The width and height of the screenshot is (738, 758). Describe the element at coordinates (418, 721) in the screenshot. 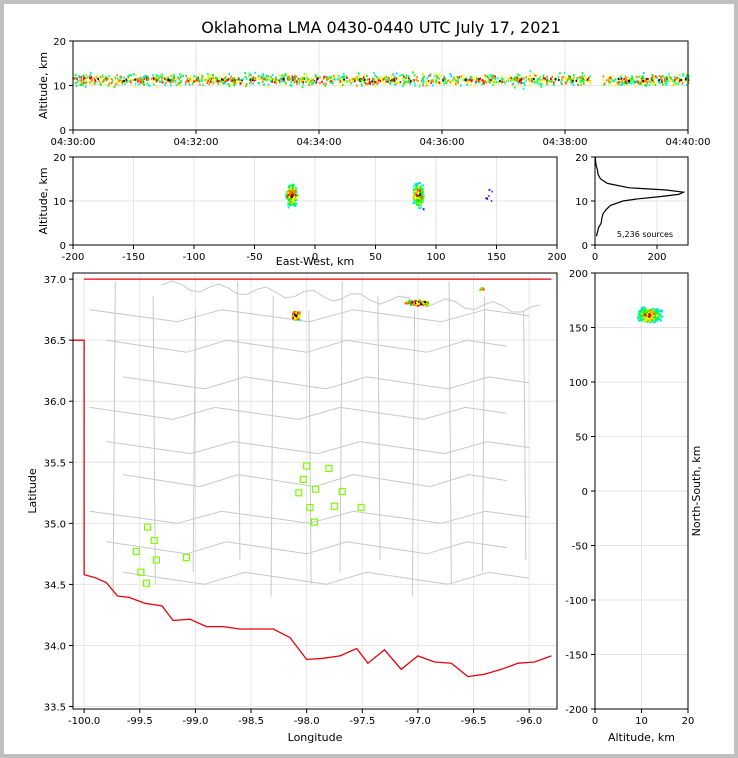

I see `longitude-tick-label: -97.0` at that location.